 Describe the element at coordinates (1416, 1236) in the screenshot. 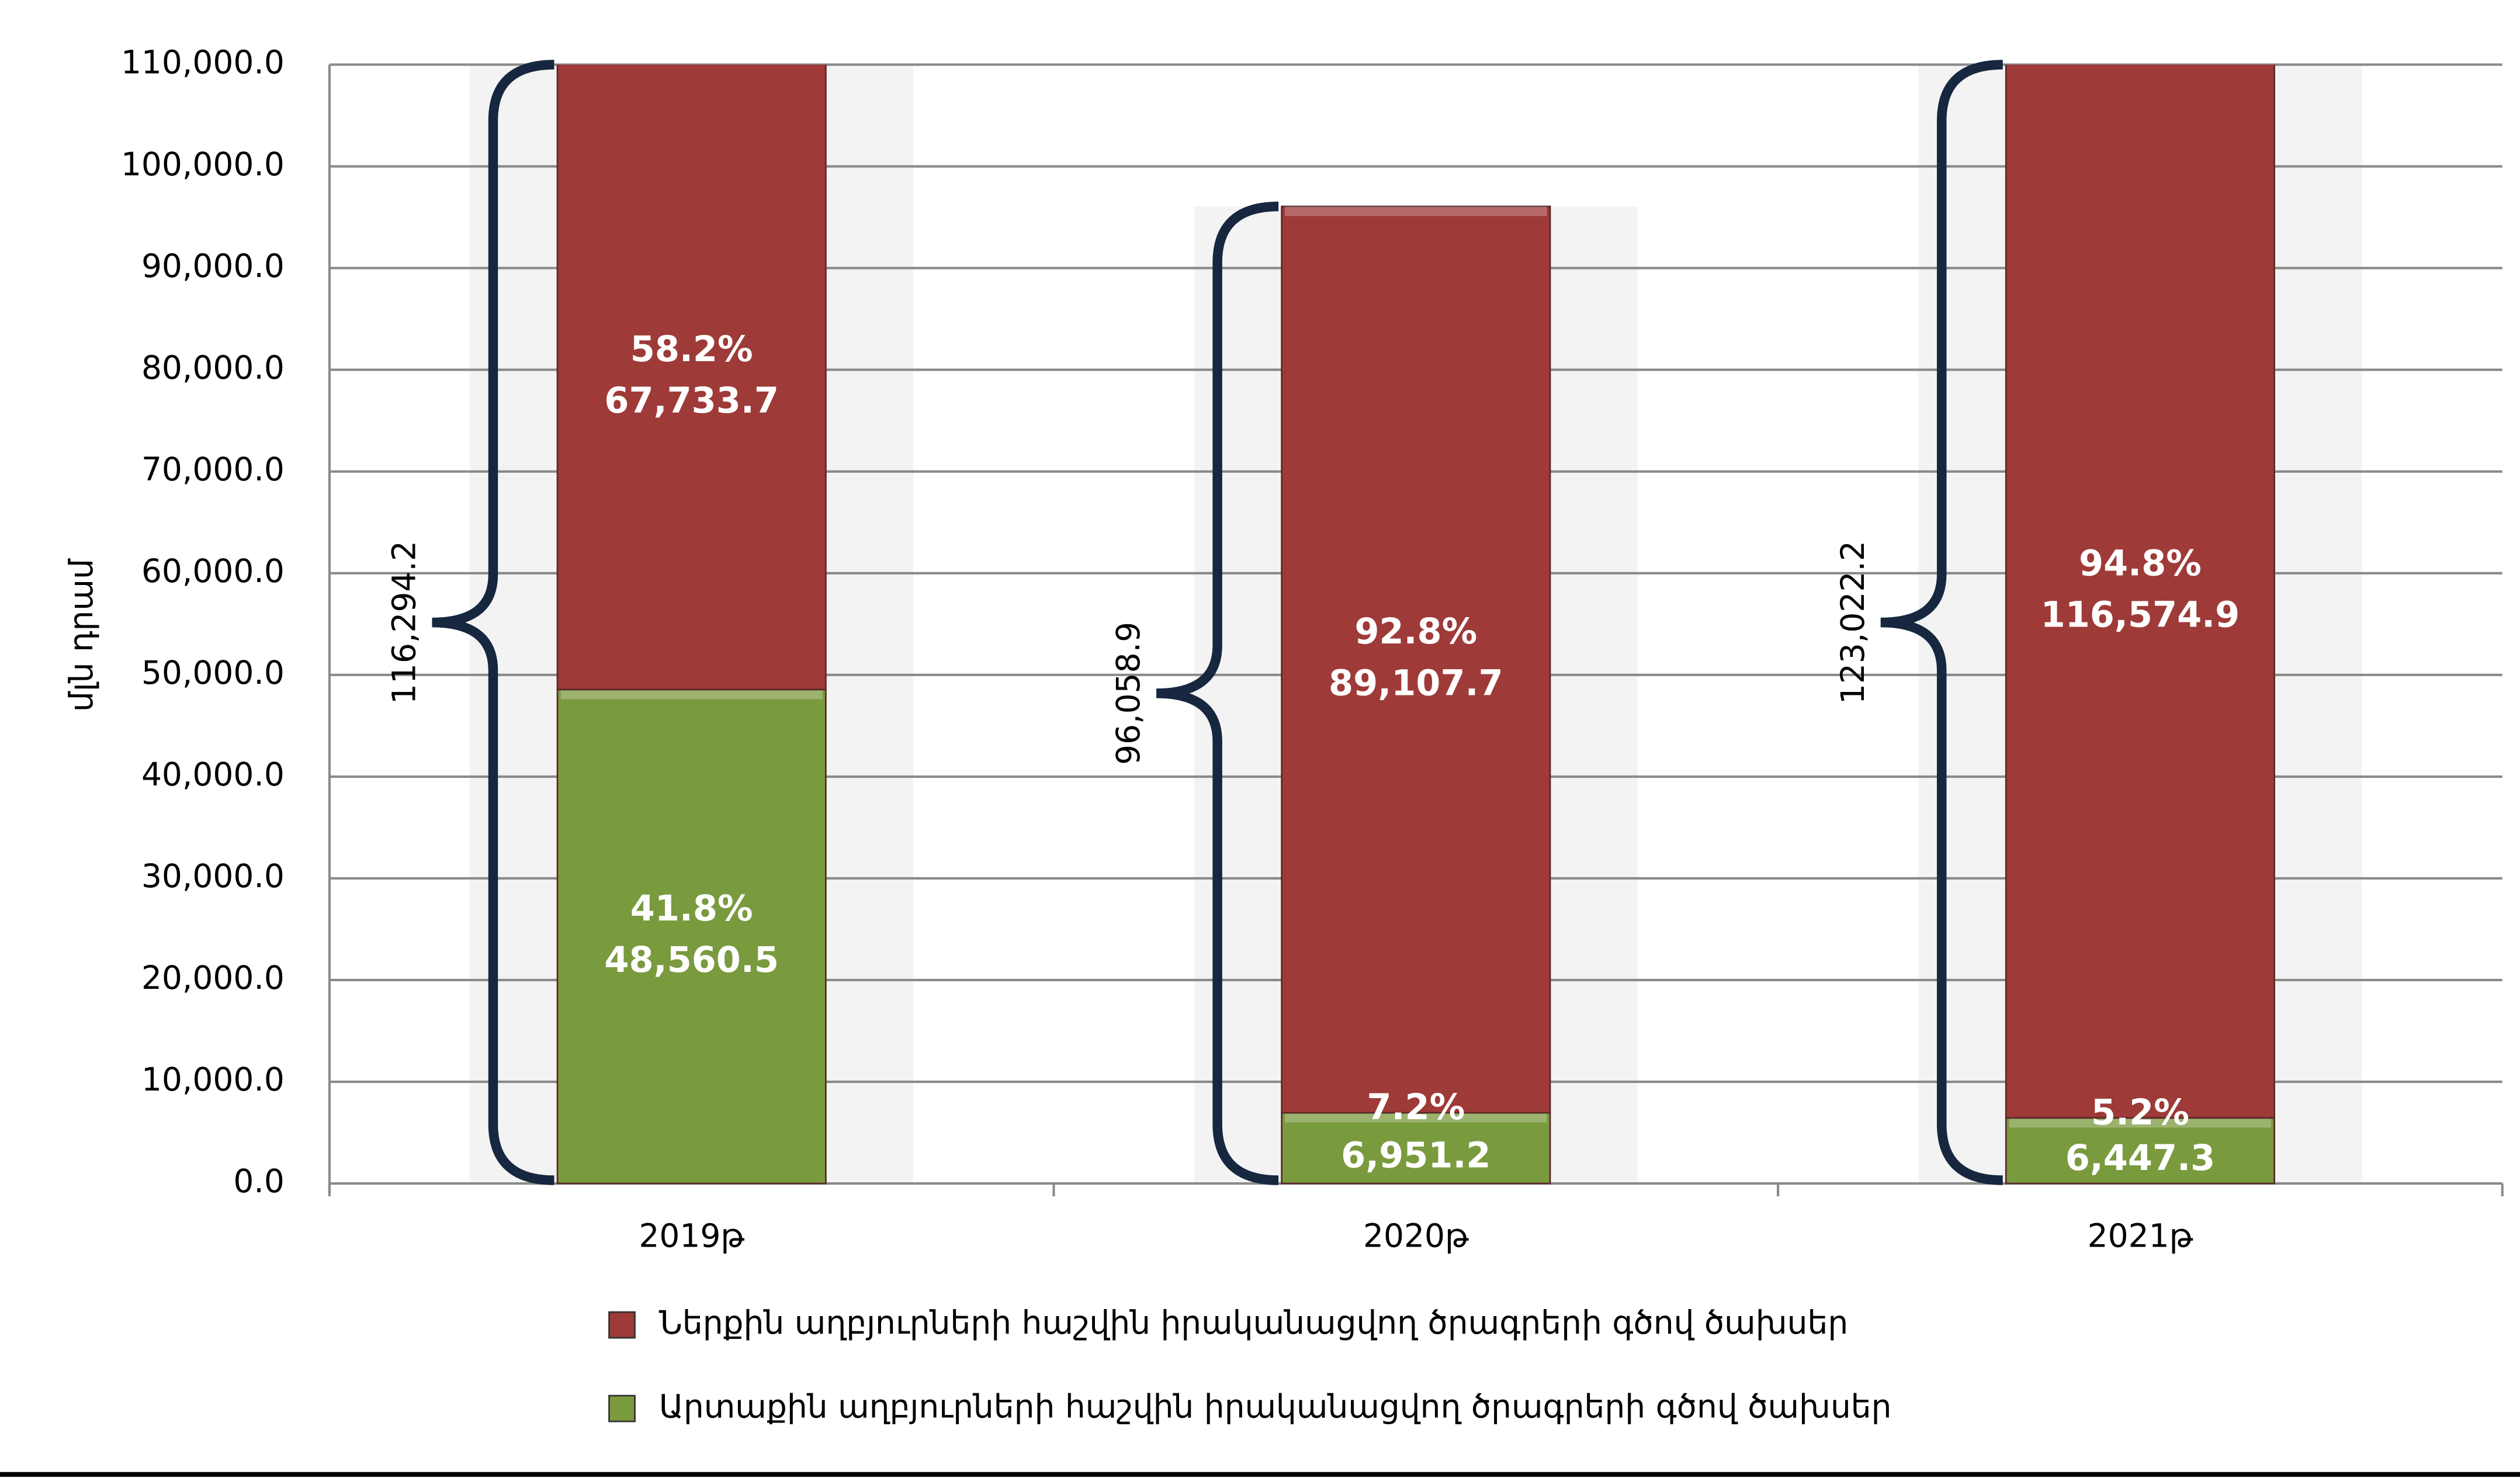

I see `x-tick-label: 2020թ` at that location.